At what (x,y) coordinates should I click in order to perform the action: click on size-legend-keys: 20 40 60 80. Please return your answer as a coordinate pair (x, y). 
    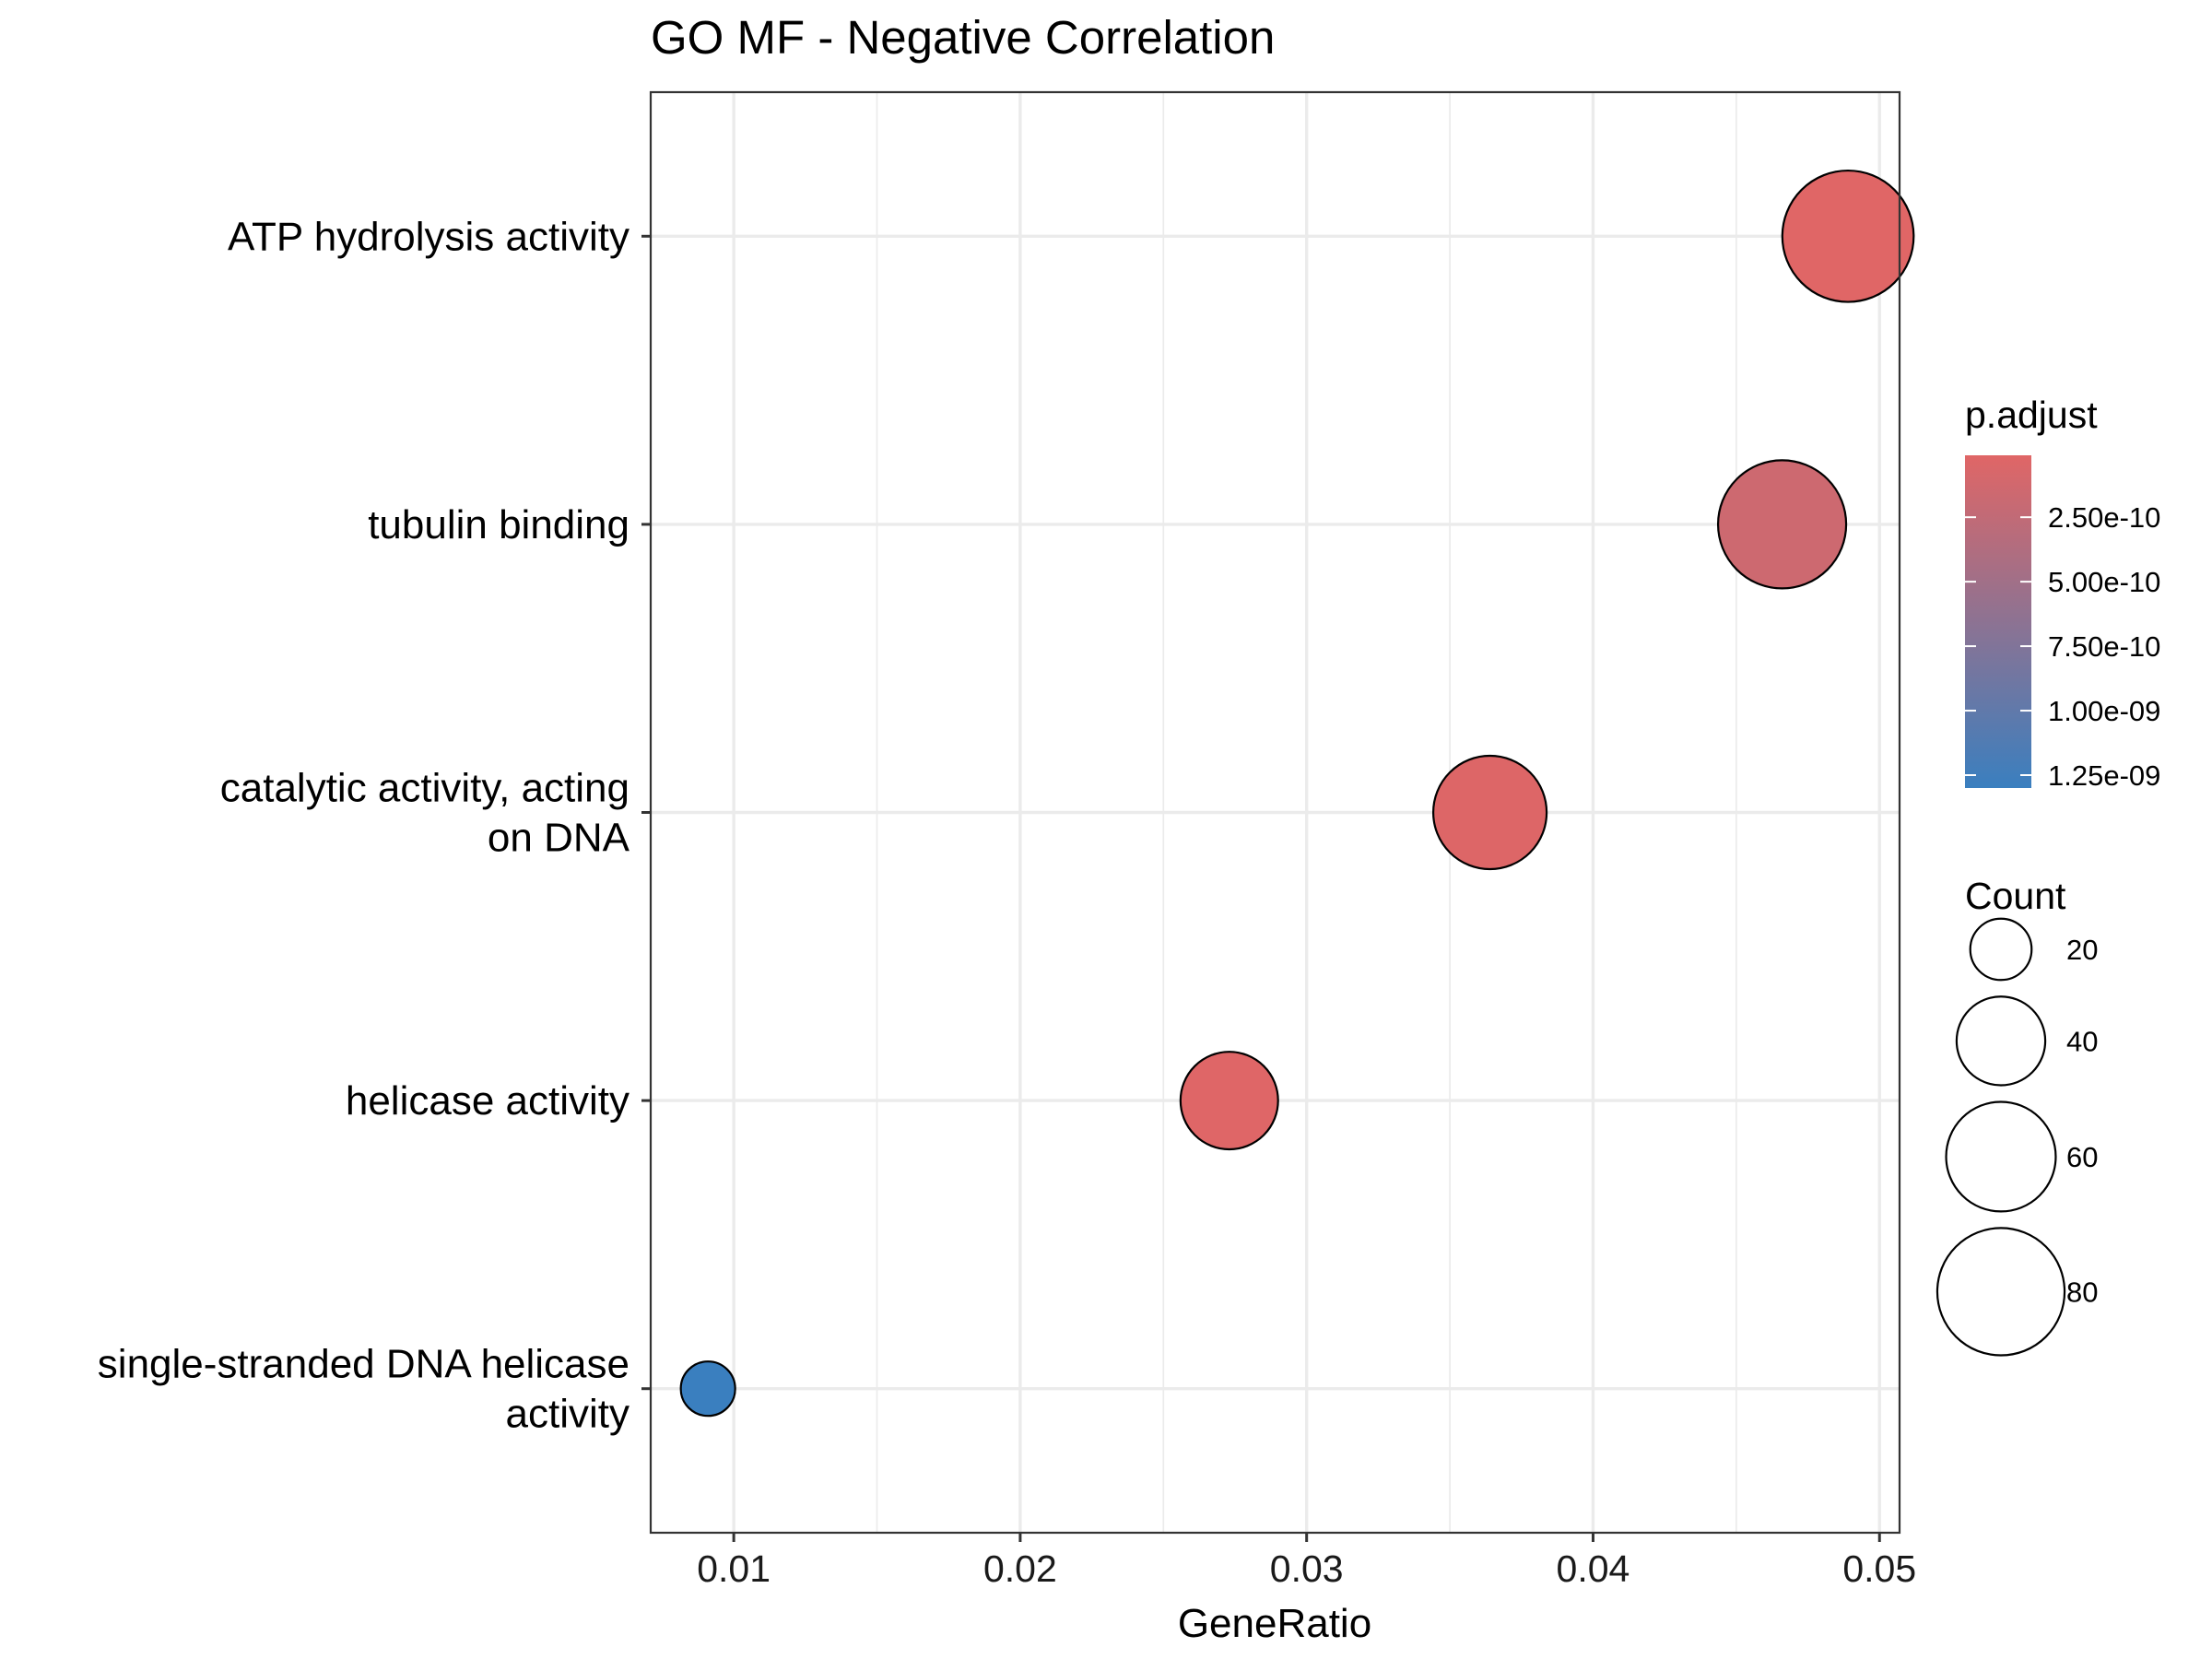
    Looking at the image, I should click on (2017, 1137).